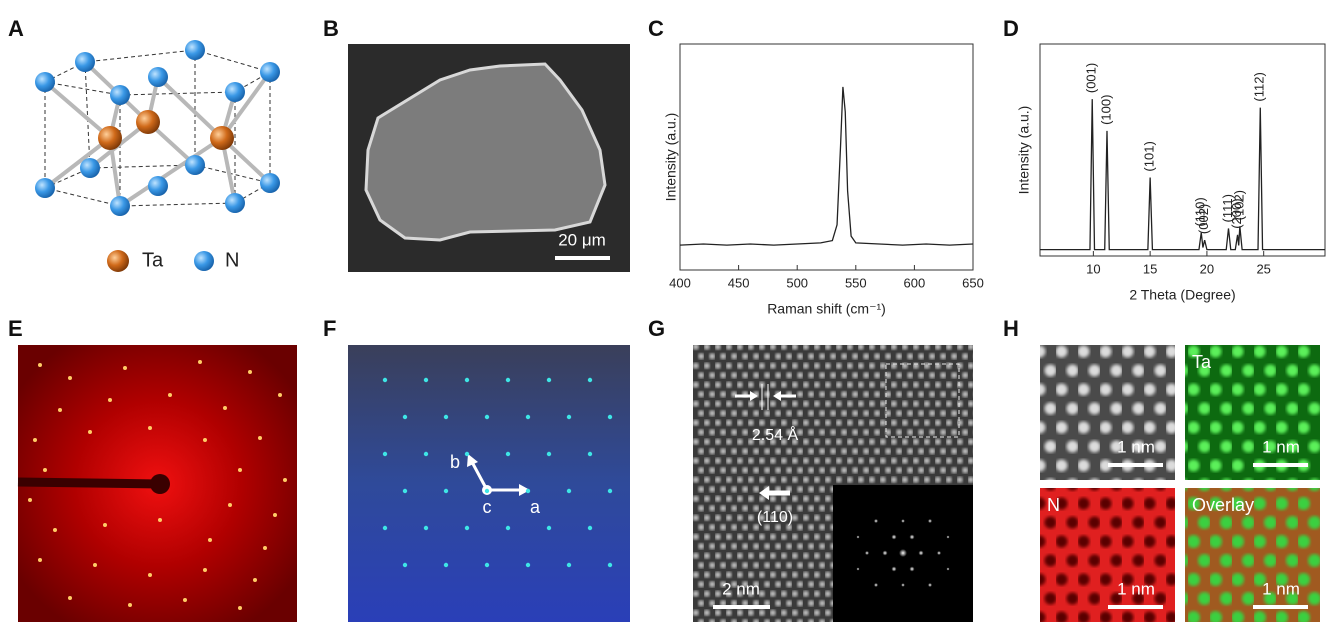 Image resolution: width=1330 pixels, height=634 pixels. I want to click on scale-bar-label: 20 μm, so click(582, 239).